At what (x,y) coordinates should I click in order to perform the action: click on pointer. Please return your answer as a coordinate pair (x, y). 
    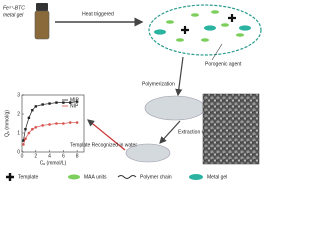
    Looking at the image, I should click on (217, 52).